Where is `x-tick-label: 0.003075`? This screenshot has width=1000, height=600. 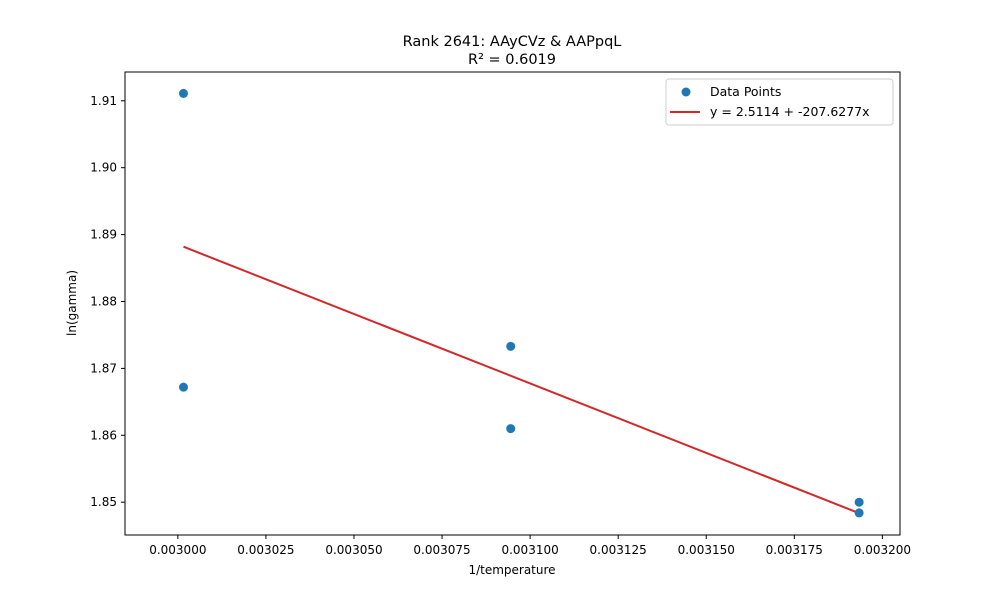
x-tick-label: 0.003075 is located at coordinates (441, 550).